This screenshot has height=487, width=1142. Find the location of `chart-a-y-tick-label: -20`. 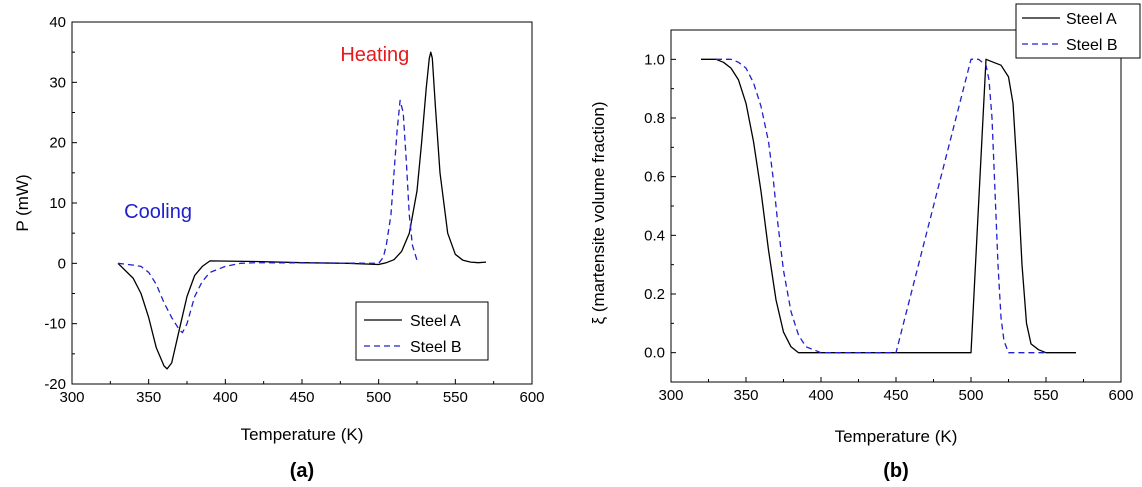

chart-a-y-tick-label: -20 is located at coordinates (55, 384).